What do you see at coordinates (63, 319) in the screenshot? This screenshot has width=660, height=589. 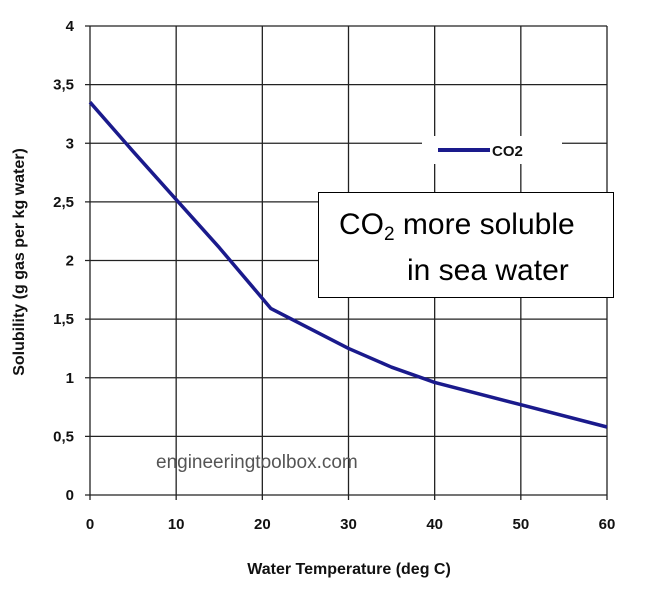 I see `y-tick-label: 1,5` at bounding box center [63, 319].